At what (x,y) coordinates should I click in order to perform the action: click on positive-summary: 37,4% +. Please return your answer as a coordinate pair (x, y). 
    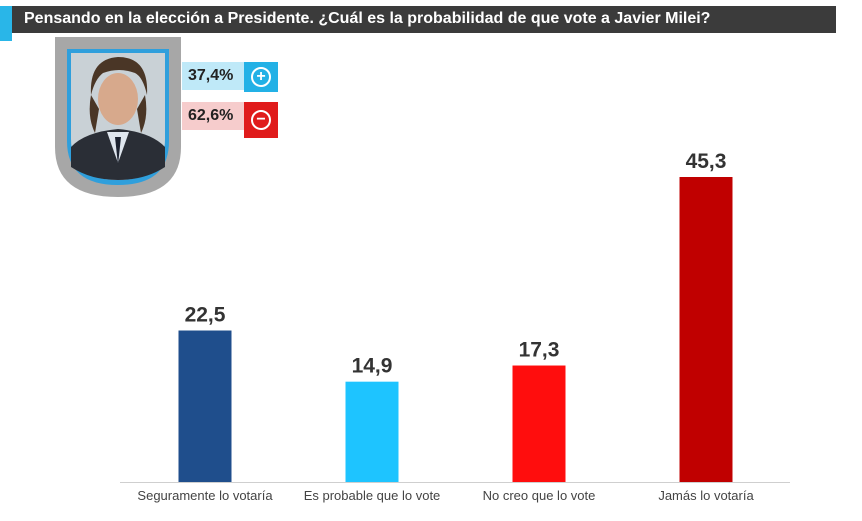
    Looking at the image, I should click on (230, 77).